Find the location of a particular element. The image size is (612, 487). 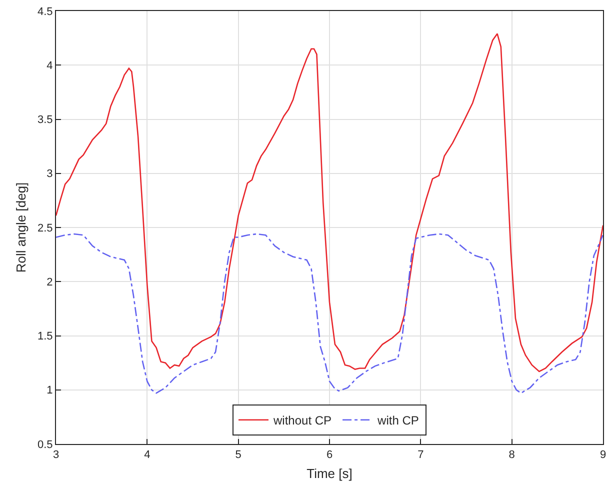

x-tick-label: 4 is located at coordinates (147, 455).